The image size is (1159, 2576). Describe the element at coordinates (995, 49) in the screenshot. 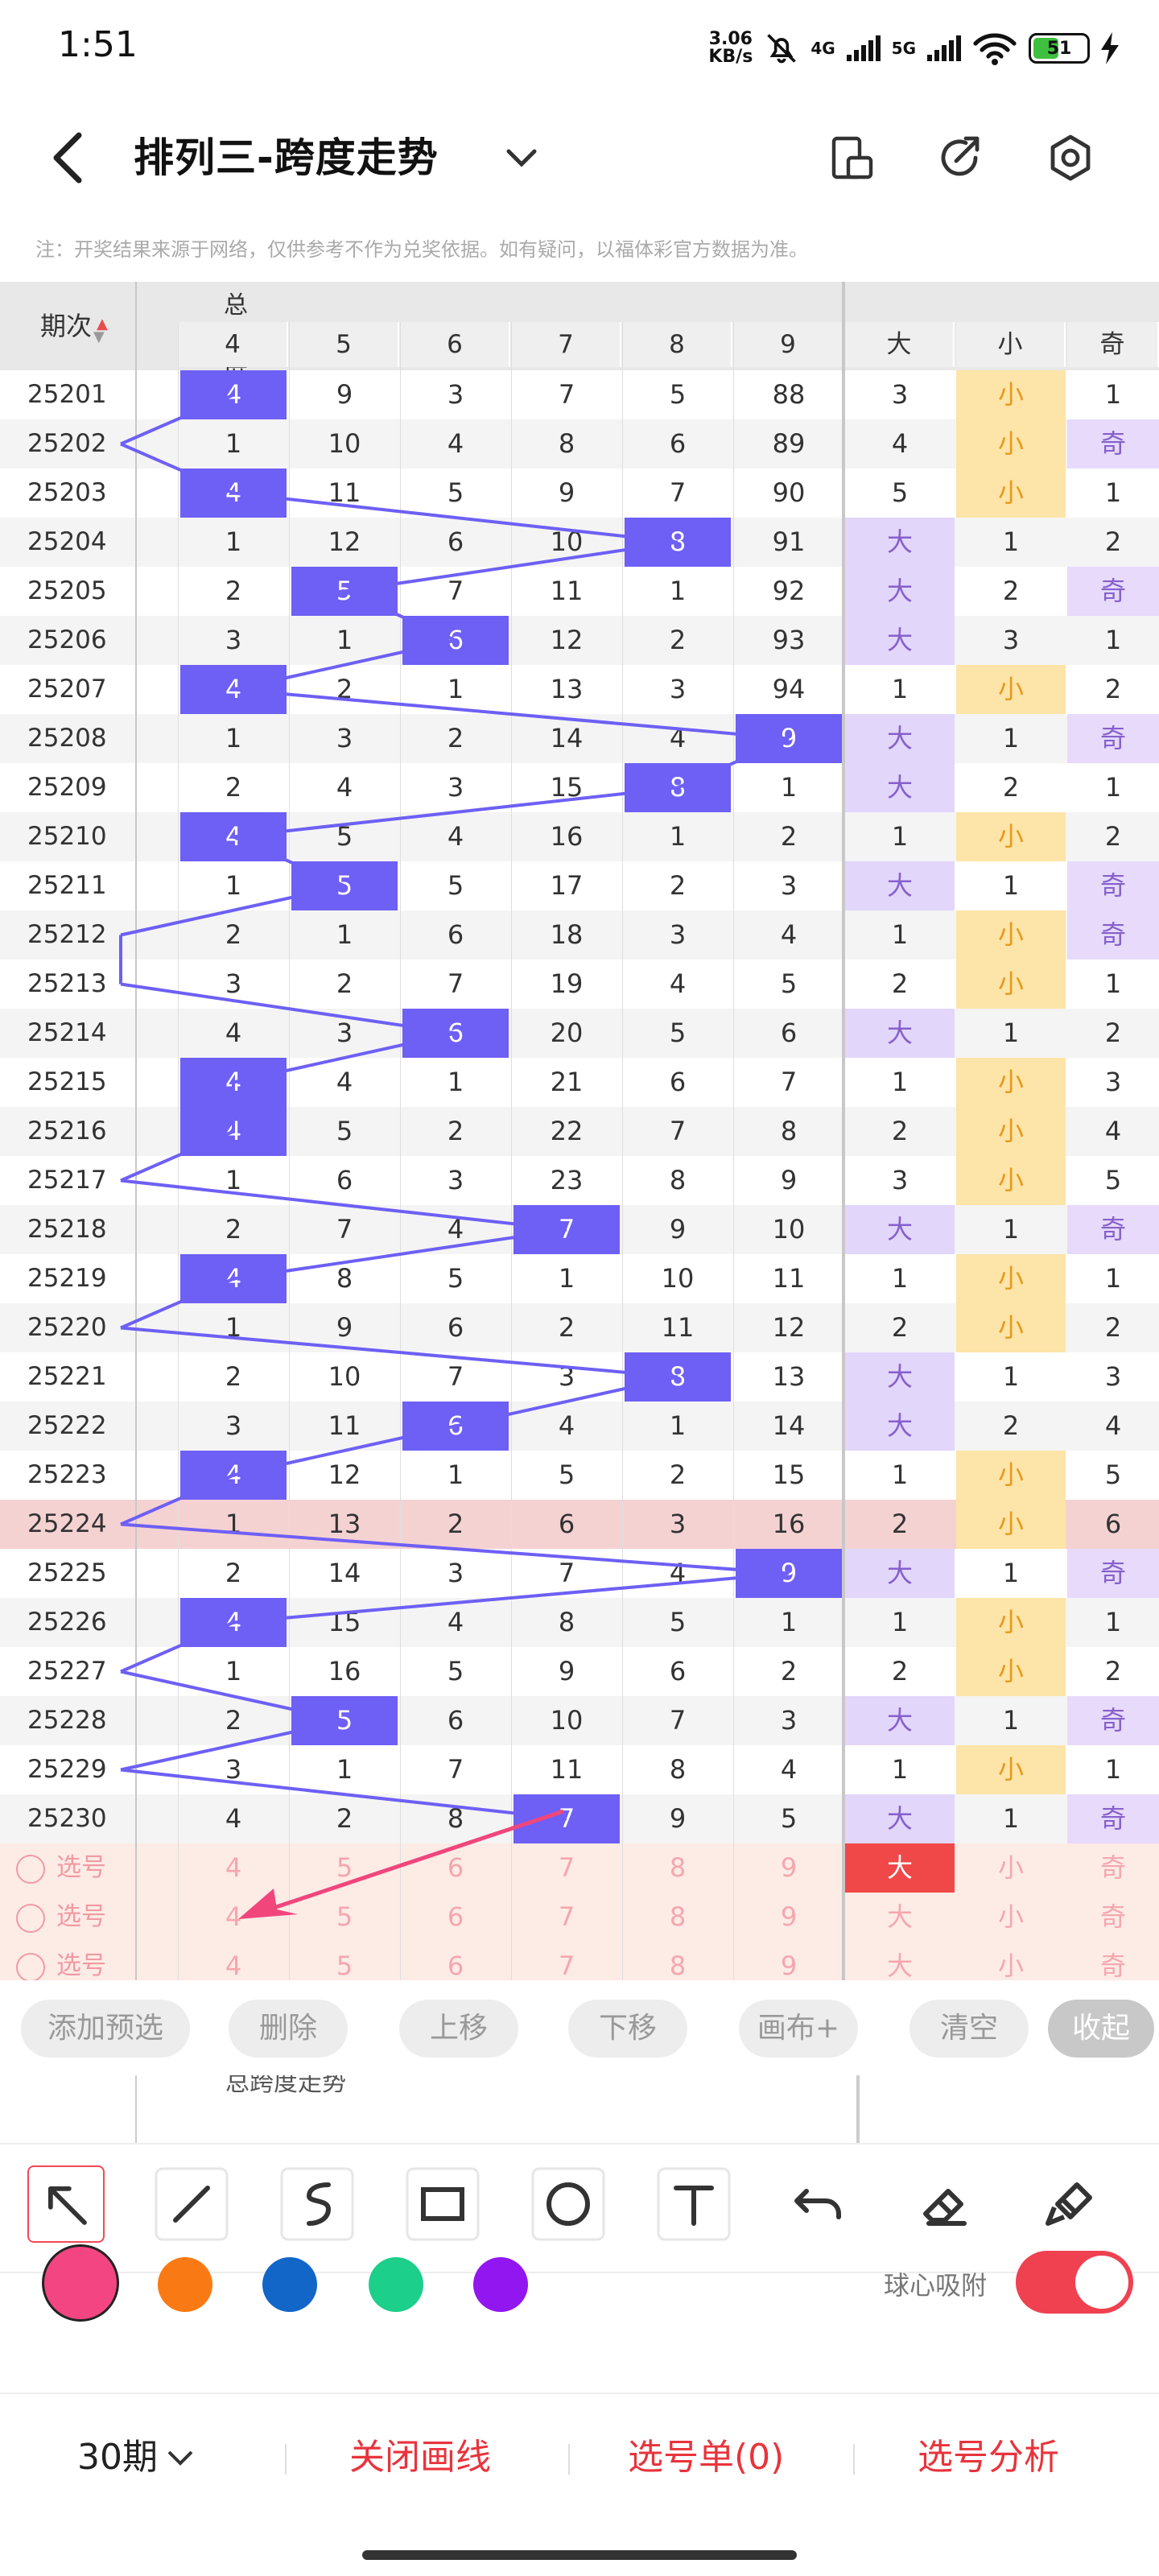

I see `wifi-icon` at that location.